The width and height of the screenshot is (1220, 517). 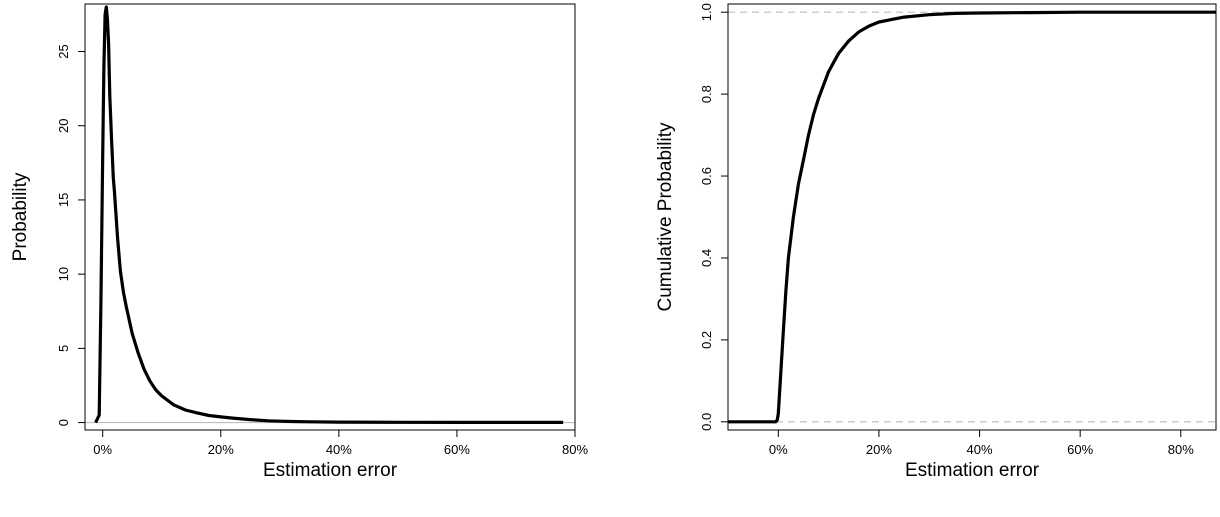 I want to click on panel2-x-axis-label: Estimation error, so click(x=972, y=470).